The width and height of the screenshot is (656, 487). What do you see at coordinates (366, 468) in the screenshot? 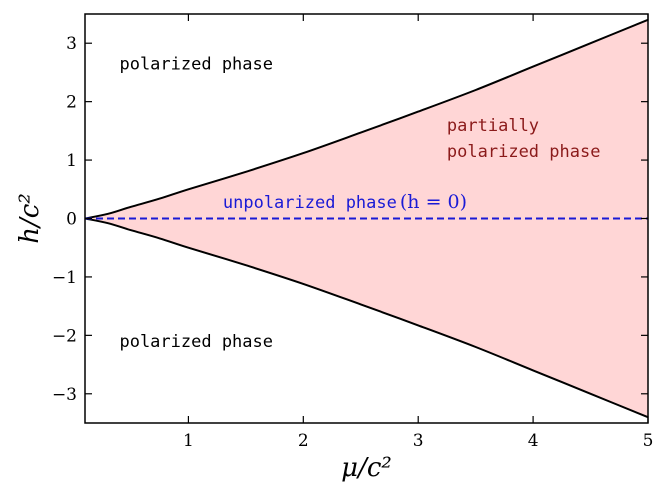
I see `x-axis-label: μ/c²` at bounding box center [366, 468].